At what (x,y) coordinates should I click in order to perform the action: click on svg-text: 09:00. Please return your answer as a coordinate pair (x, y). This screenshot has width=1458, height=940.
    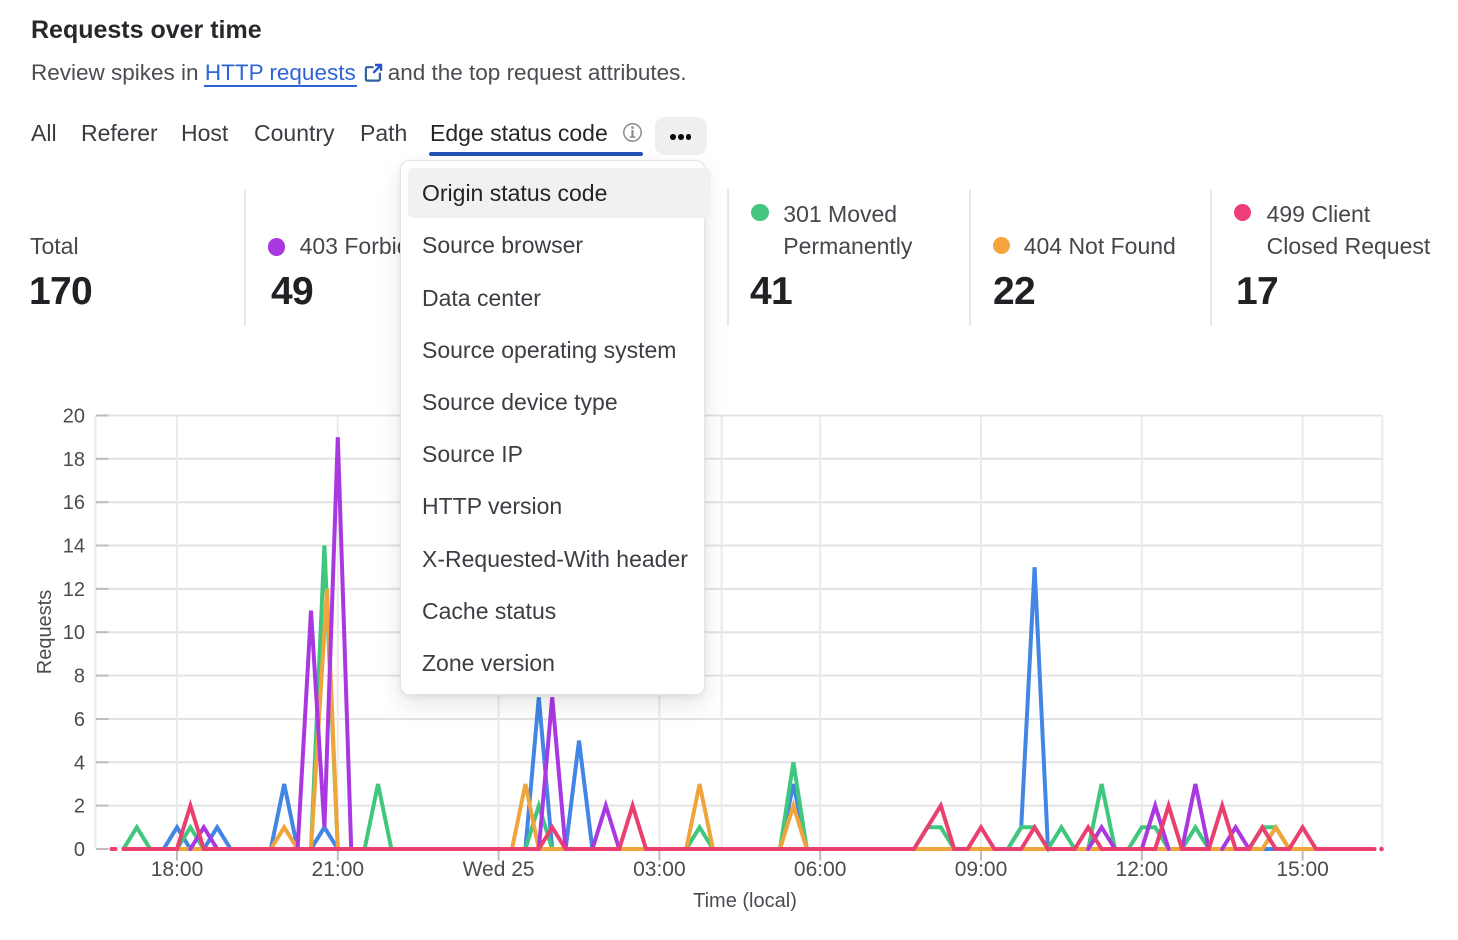
    Looking at the image, I should click on (981, 869).